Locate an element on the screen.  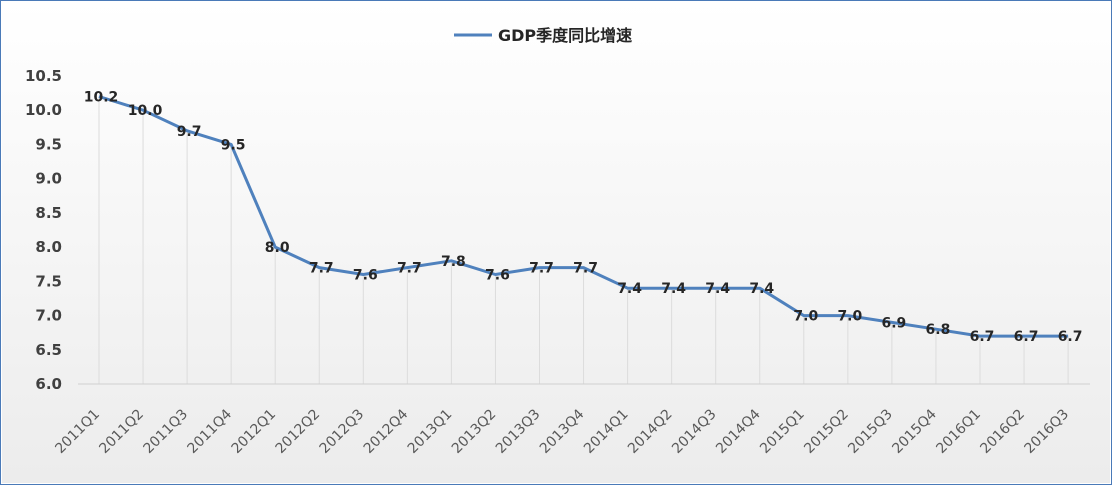
data-label: 9.7 is located at coordinates (189, 132).